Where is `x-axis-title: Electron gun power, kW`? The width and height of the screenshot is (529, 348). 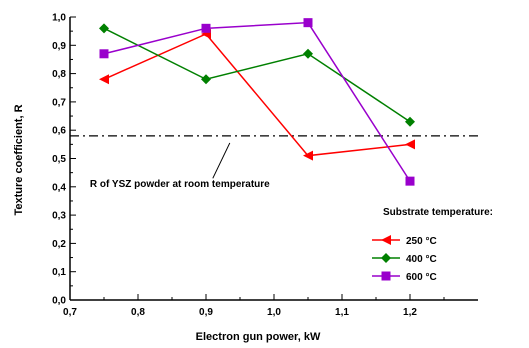 x-axis-title: Electron gun power, kW is located at coordinates (258, 337).